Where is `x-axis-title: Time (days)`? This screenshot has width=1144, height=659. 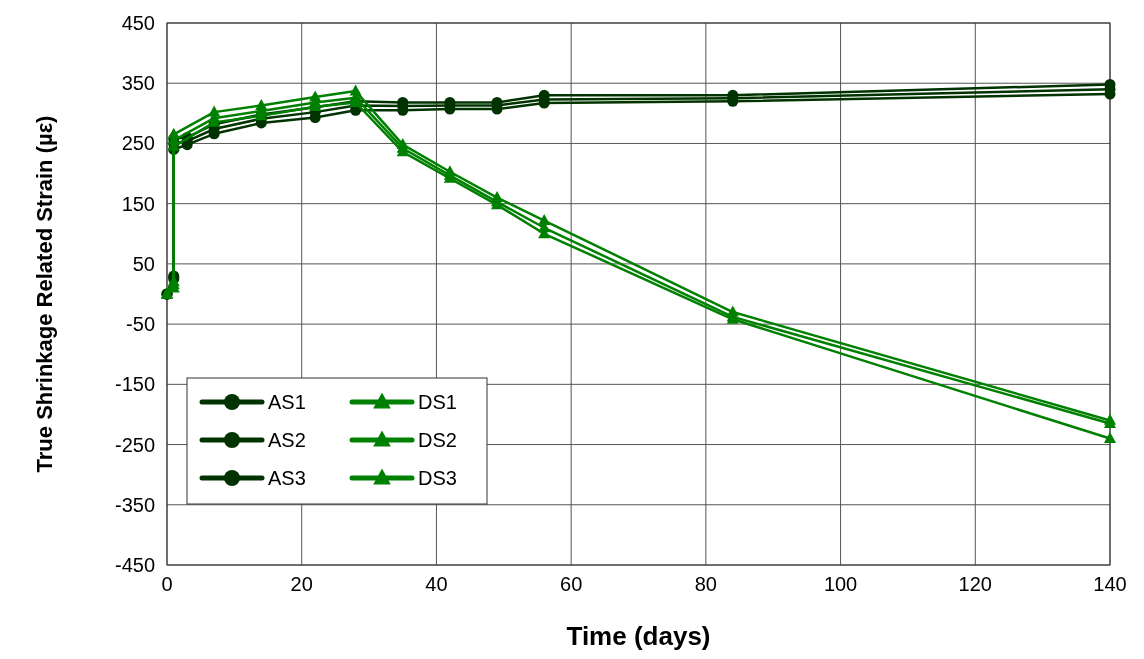 x-axis-title: Time (days) is located at coordinates (638, 636).